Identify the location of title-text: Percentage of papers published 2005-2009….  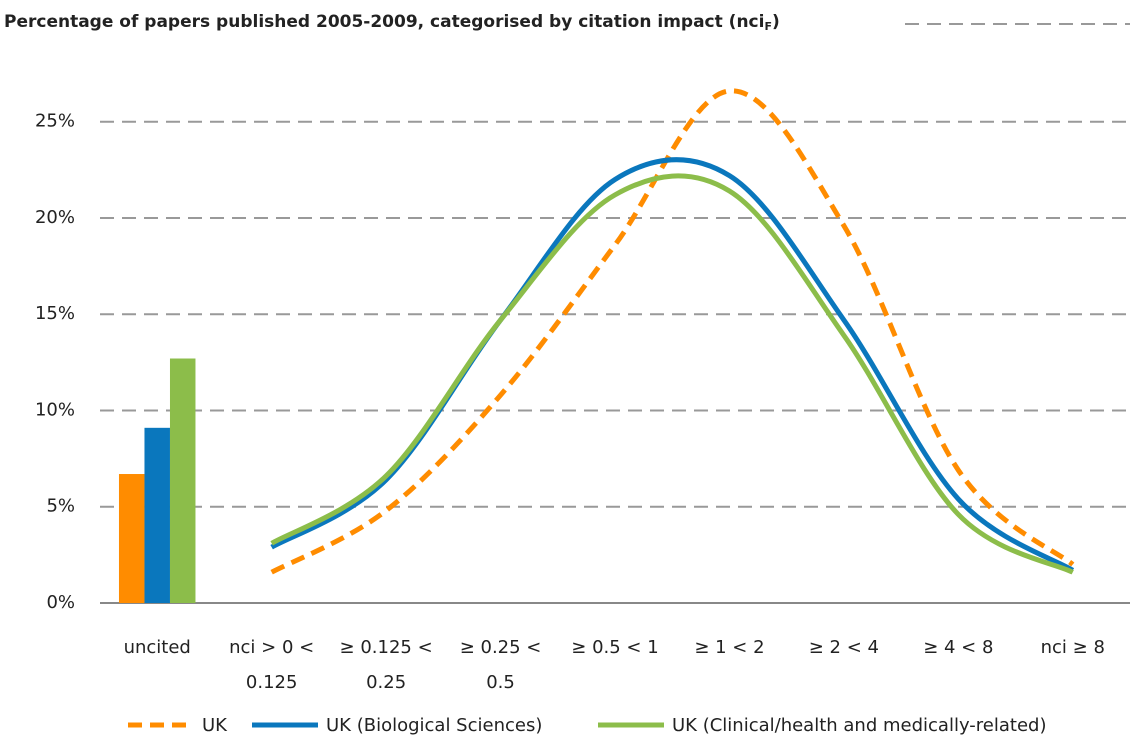
(384, 22).